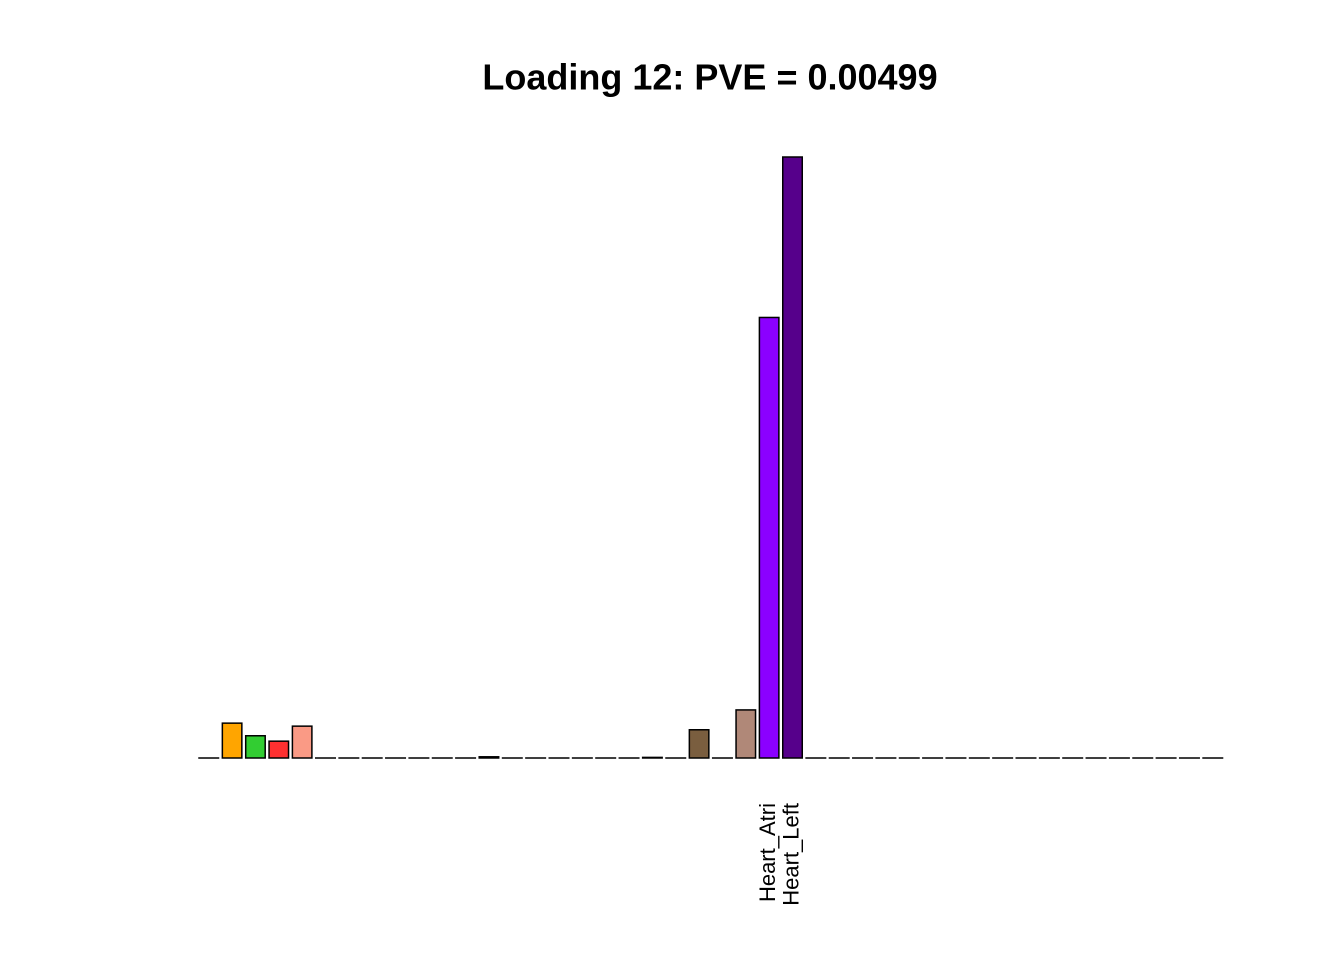  What do you see at coordinates (709, 77) in the screenshot?
I see `chart-title: Loading 12: PVE = 0.00499` at bounding box center [709, 77].